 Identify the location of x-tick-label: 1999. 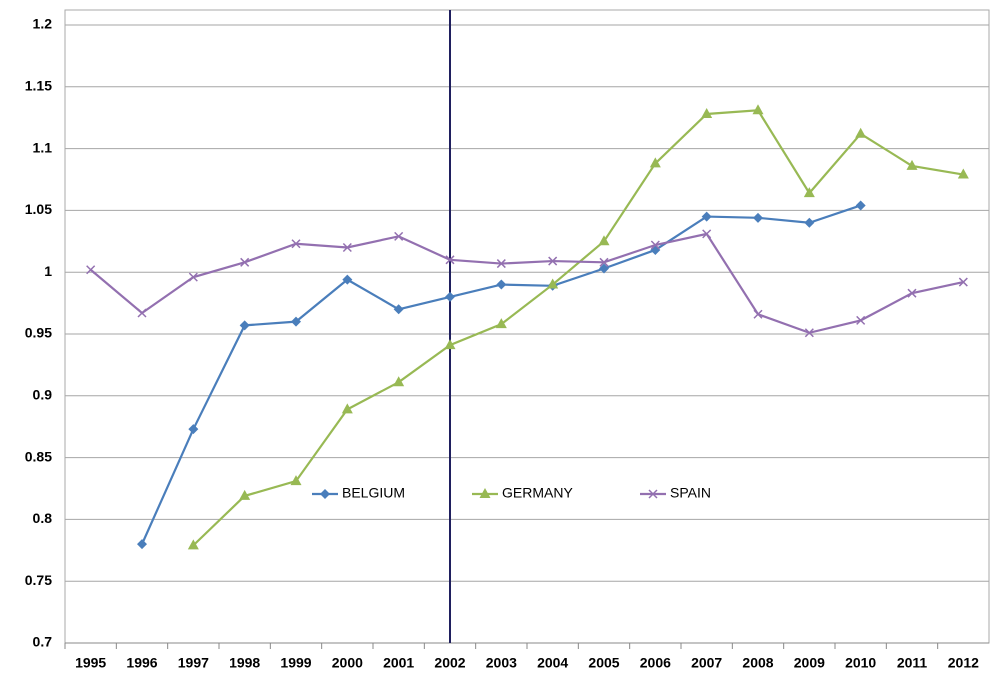
(295, 663).